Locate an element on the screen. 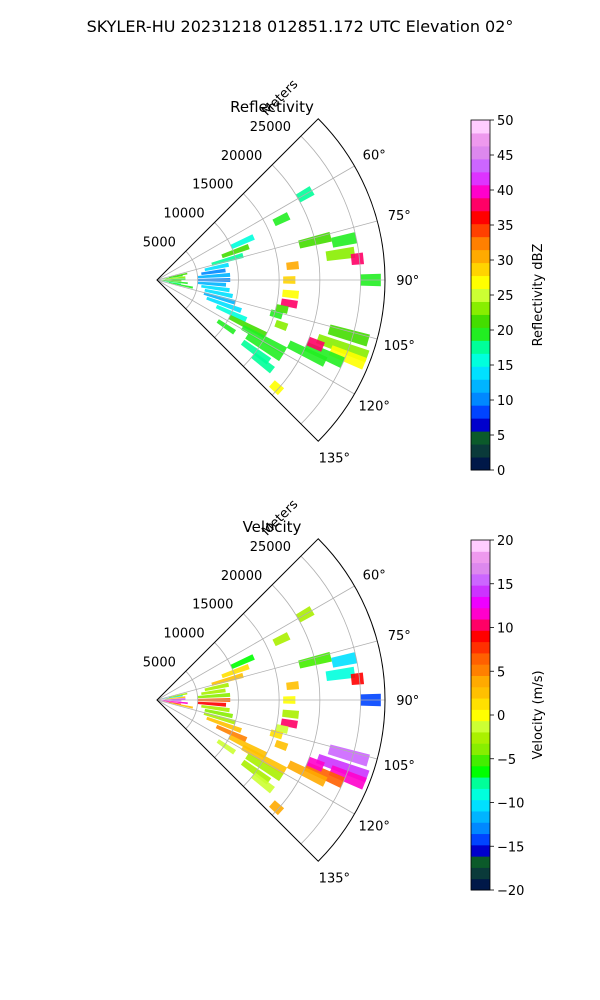 The width and height of the screenshot is (600, 1000). colorbar-tick-label: −15 is located at coordinates (510, 847).